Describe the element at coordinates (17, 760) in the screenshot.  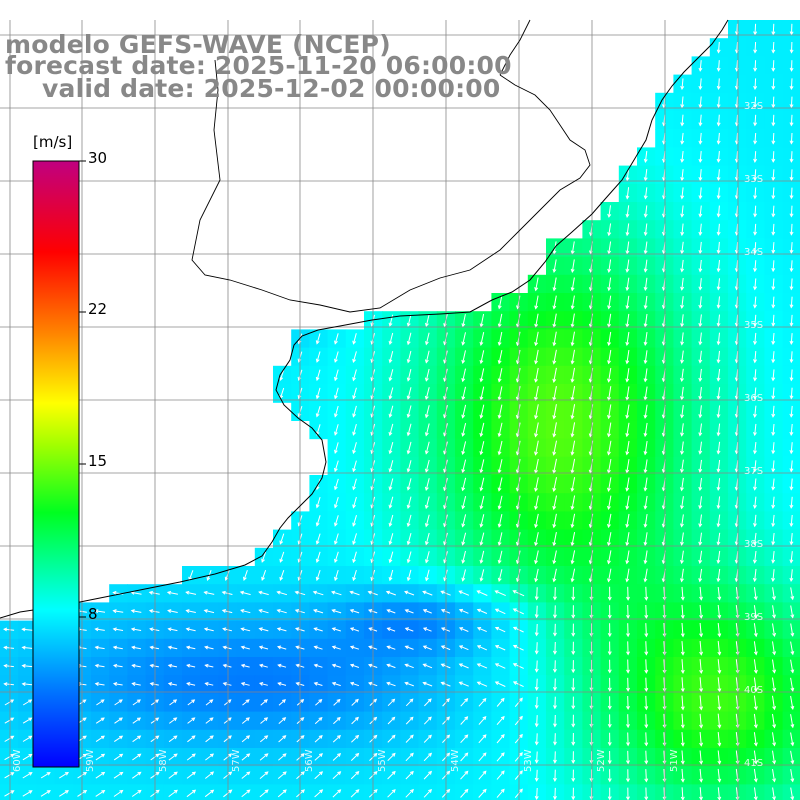
I see `longitude-label: 60W` at that location.